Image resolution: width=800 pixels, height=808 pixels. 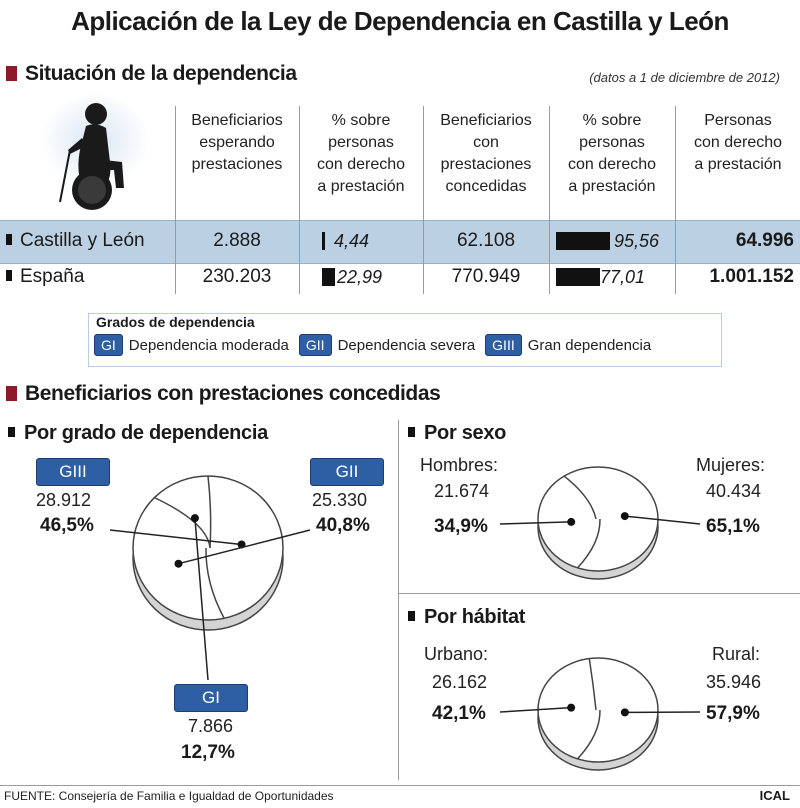 I want to click on pct-urbano: 42,1%, so click(x=459, y=713).